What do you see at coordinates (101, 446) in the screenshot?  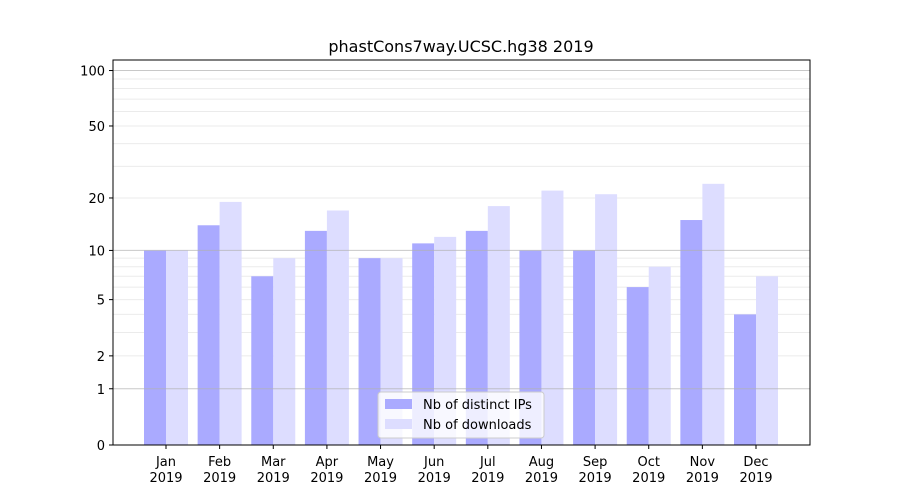 I see `y-tick-label: 0` at bounding box center [101, 446].